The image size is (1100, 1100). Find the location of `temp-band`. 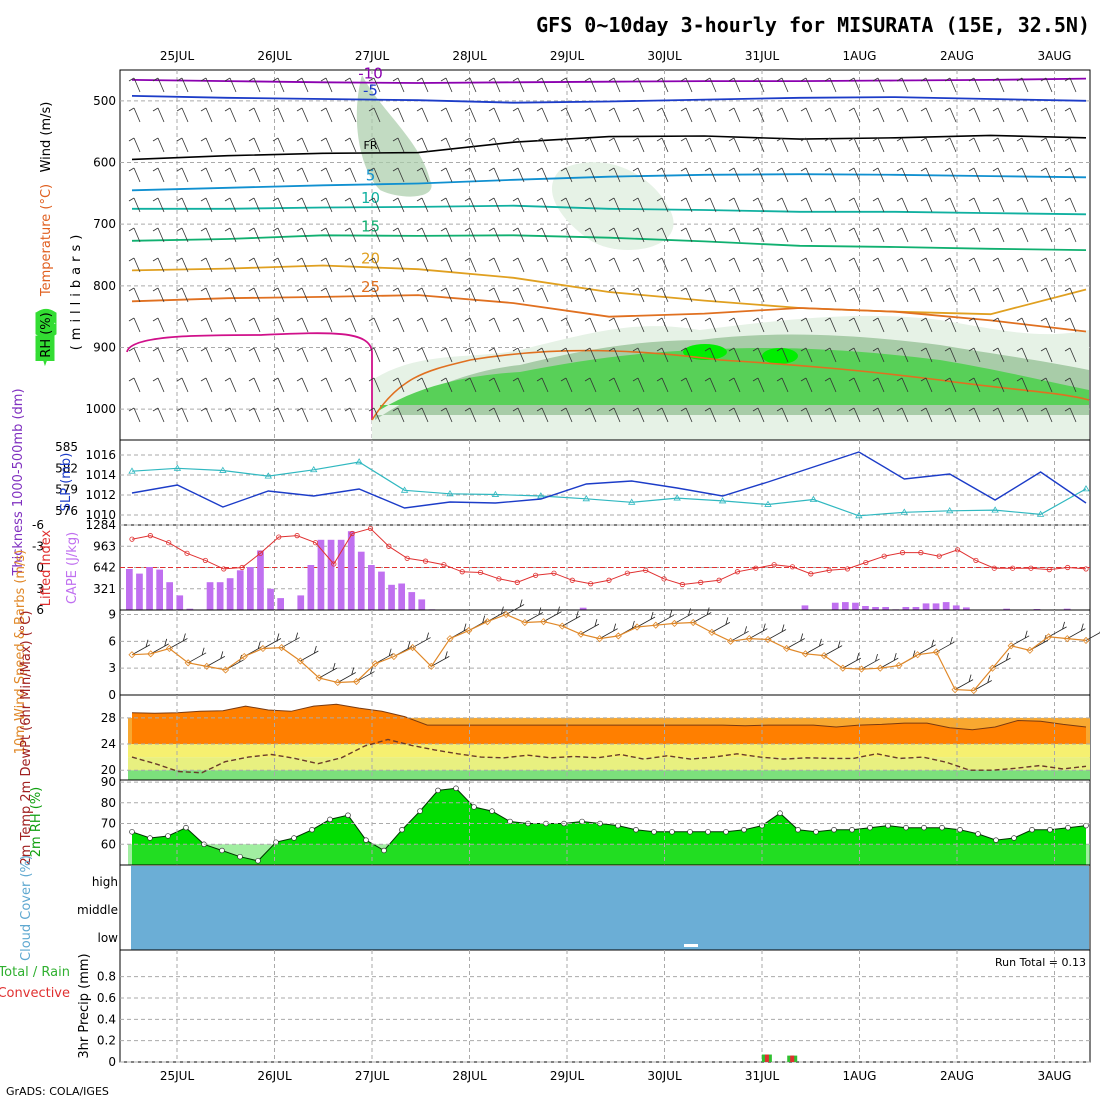

temp-band is located at coordinates (609, 775).